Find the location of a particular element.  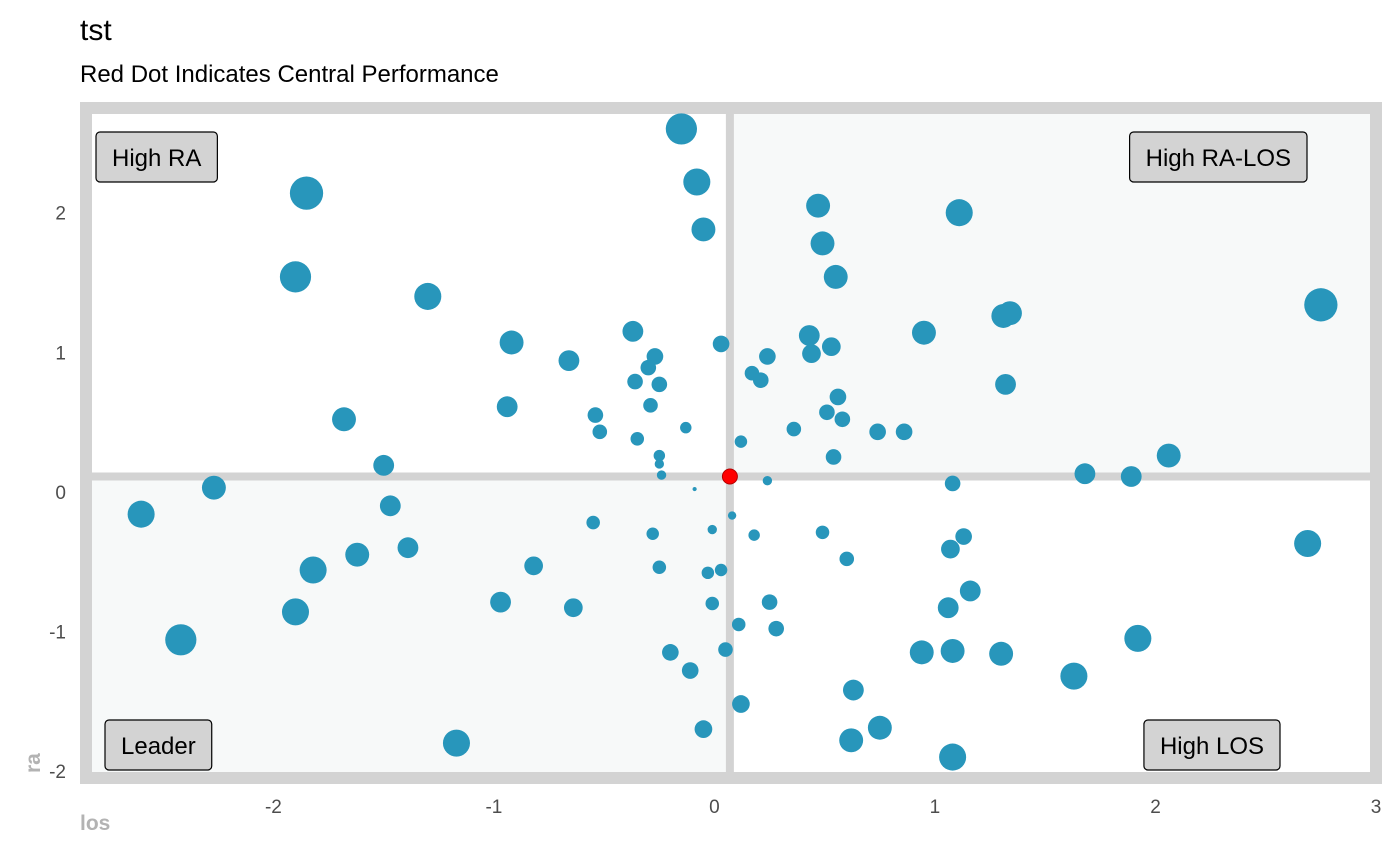

x-tick-label: 3 is located at coordinates (1376, 807).